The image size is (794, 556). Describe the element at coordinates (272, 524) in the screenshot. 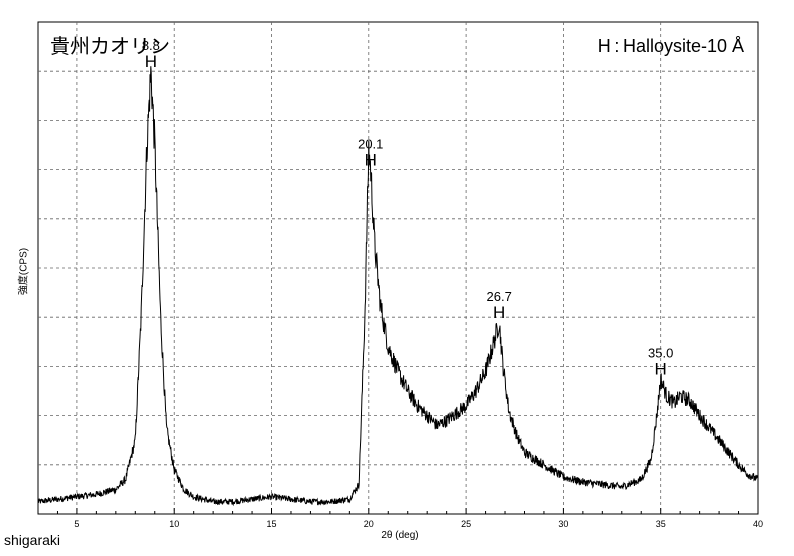

I see `x-tick-label: 15` at that location.